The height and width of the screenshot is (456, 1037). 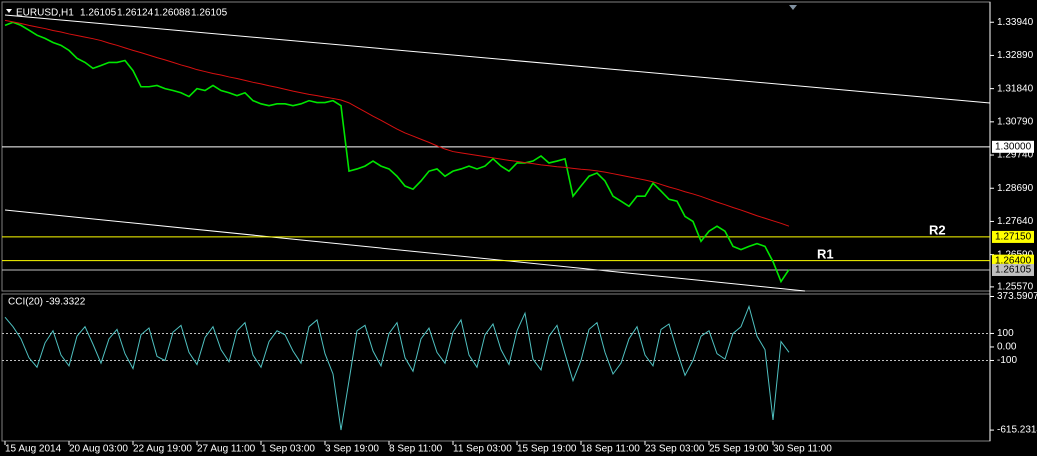 I want to click on y-tick-label: 1.28690, so click(x=1015, y=188).